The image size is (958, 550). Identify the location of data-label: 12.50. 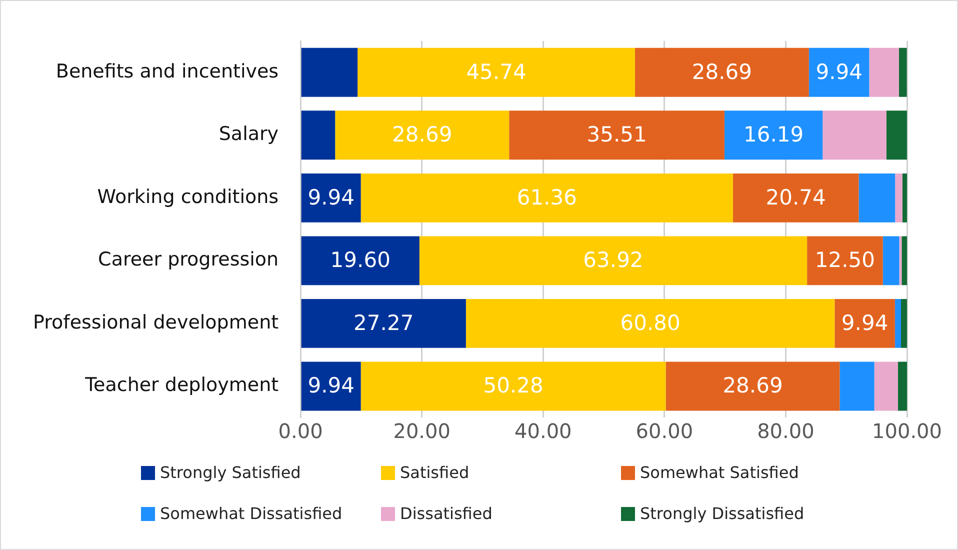
(845, 260).